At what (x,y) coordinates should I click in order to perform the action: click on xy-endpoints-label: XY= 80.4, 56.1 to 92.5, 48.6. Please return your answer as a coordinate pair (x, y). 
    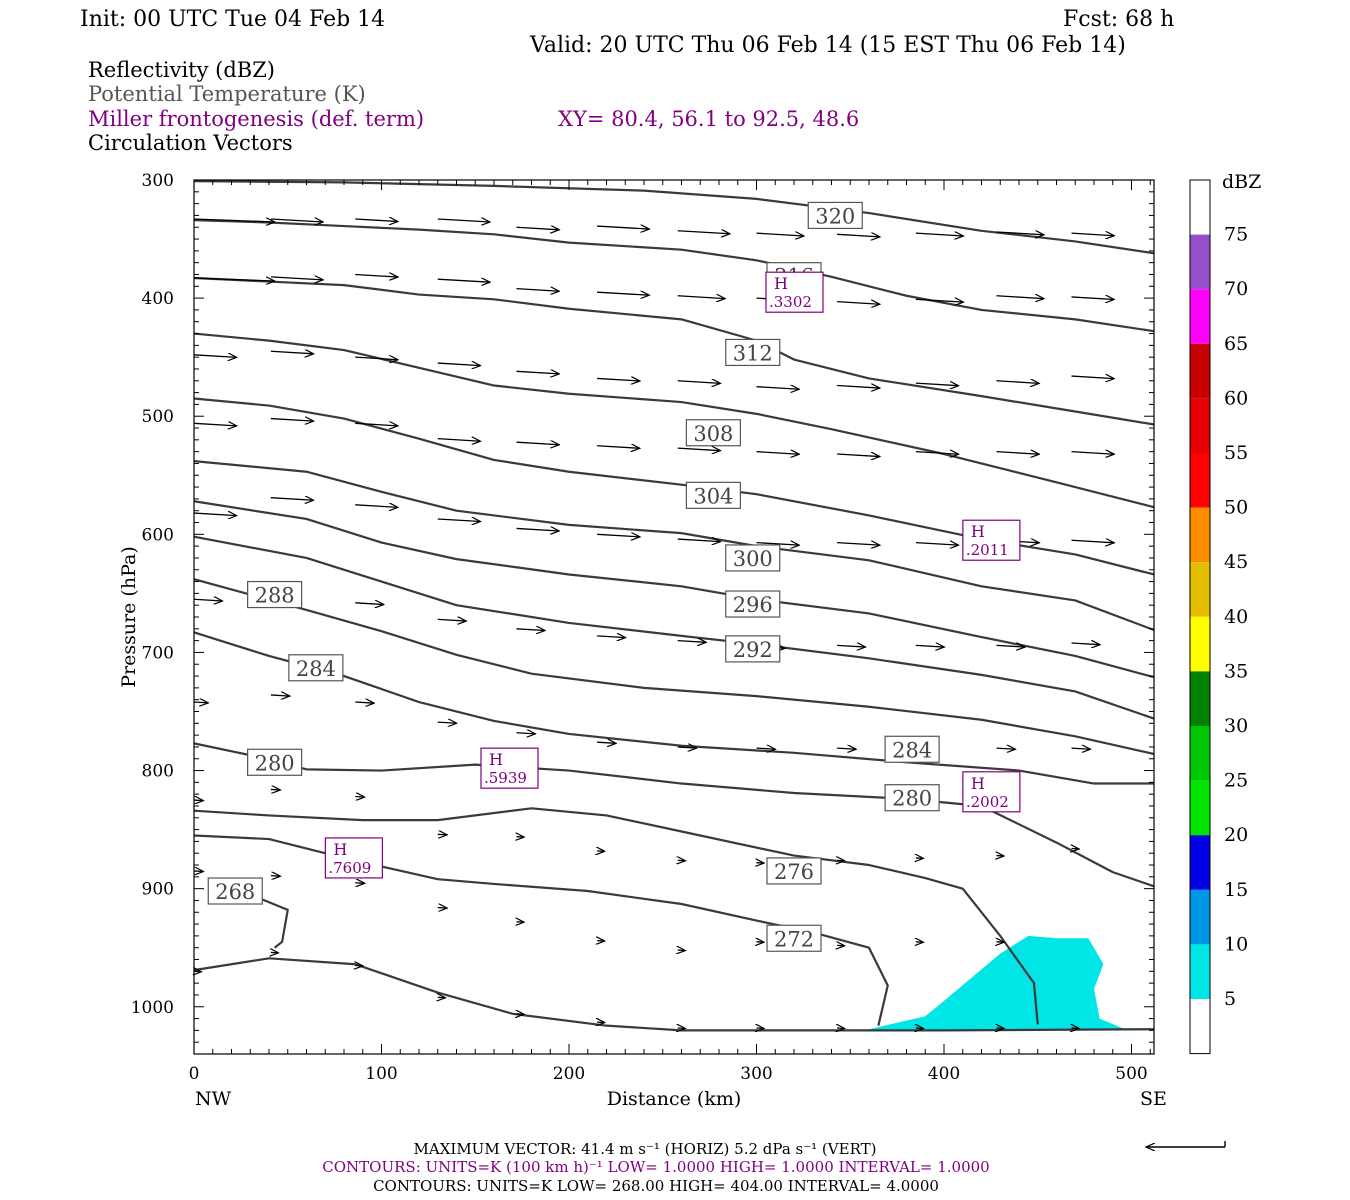
    Looking at the image, I should click on (708, 119).